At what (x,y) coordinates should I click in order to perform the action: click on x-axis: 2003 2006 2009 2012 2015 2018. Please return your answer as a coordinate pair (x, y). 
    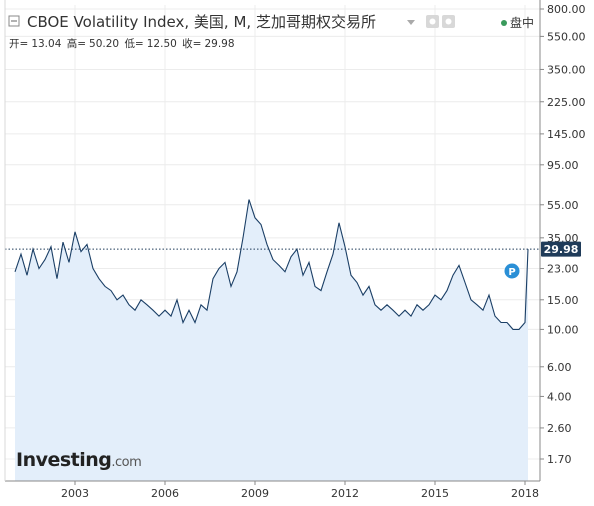
    Looking at the image, I should click on (300, 490).